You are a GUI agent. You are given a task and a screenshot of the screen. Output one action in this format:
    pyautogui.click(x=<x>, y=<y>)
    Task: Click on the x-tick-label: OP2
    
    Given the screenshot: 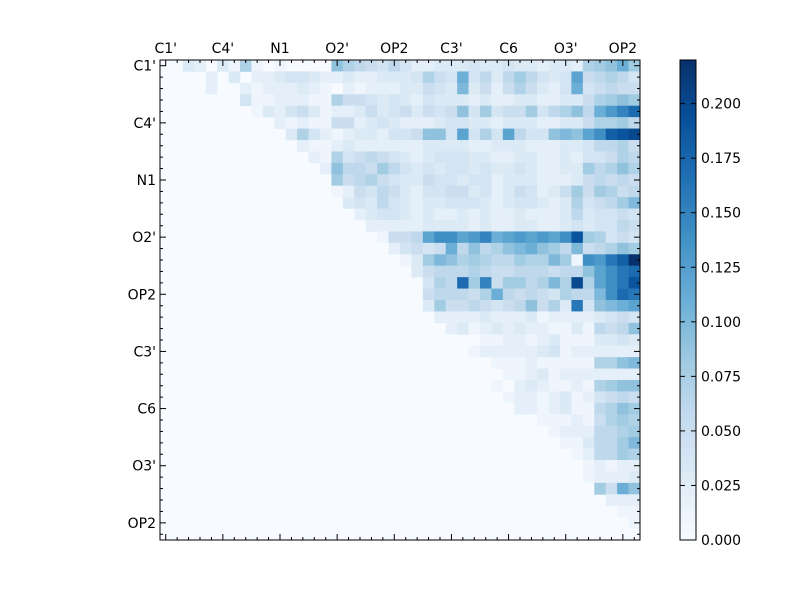 What is the action you would take?
    pyautogui.click(x=623, y=49)
    